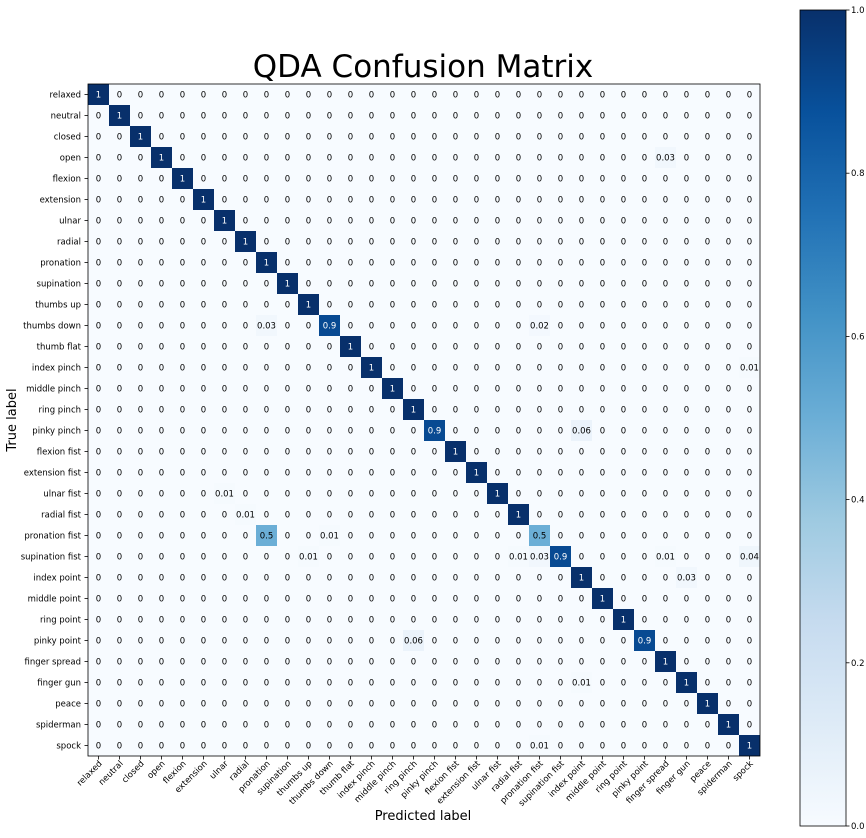 The width and height of the screenshot is (866, 838). What do you see at coordinates (58, 726) in the screenshot?
I see `y-tick-label: spiderman` at bounding box center [58, 726].